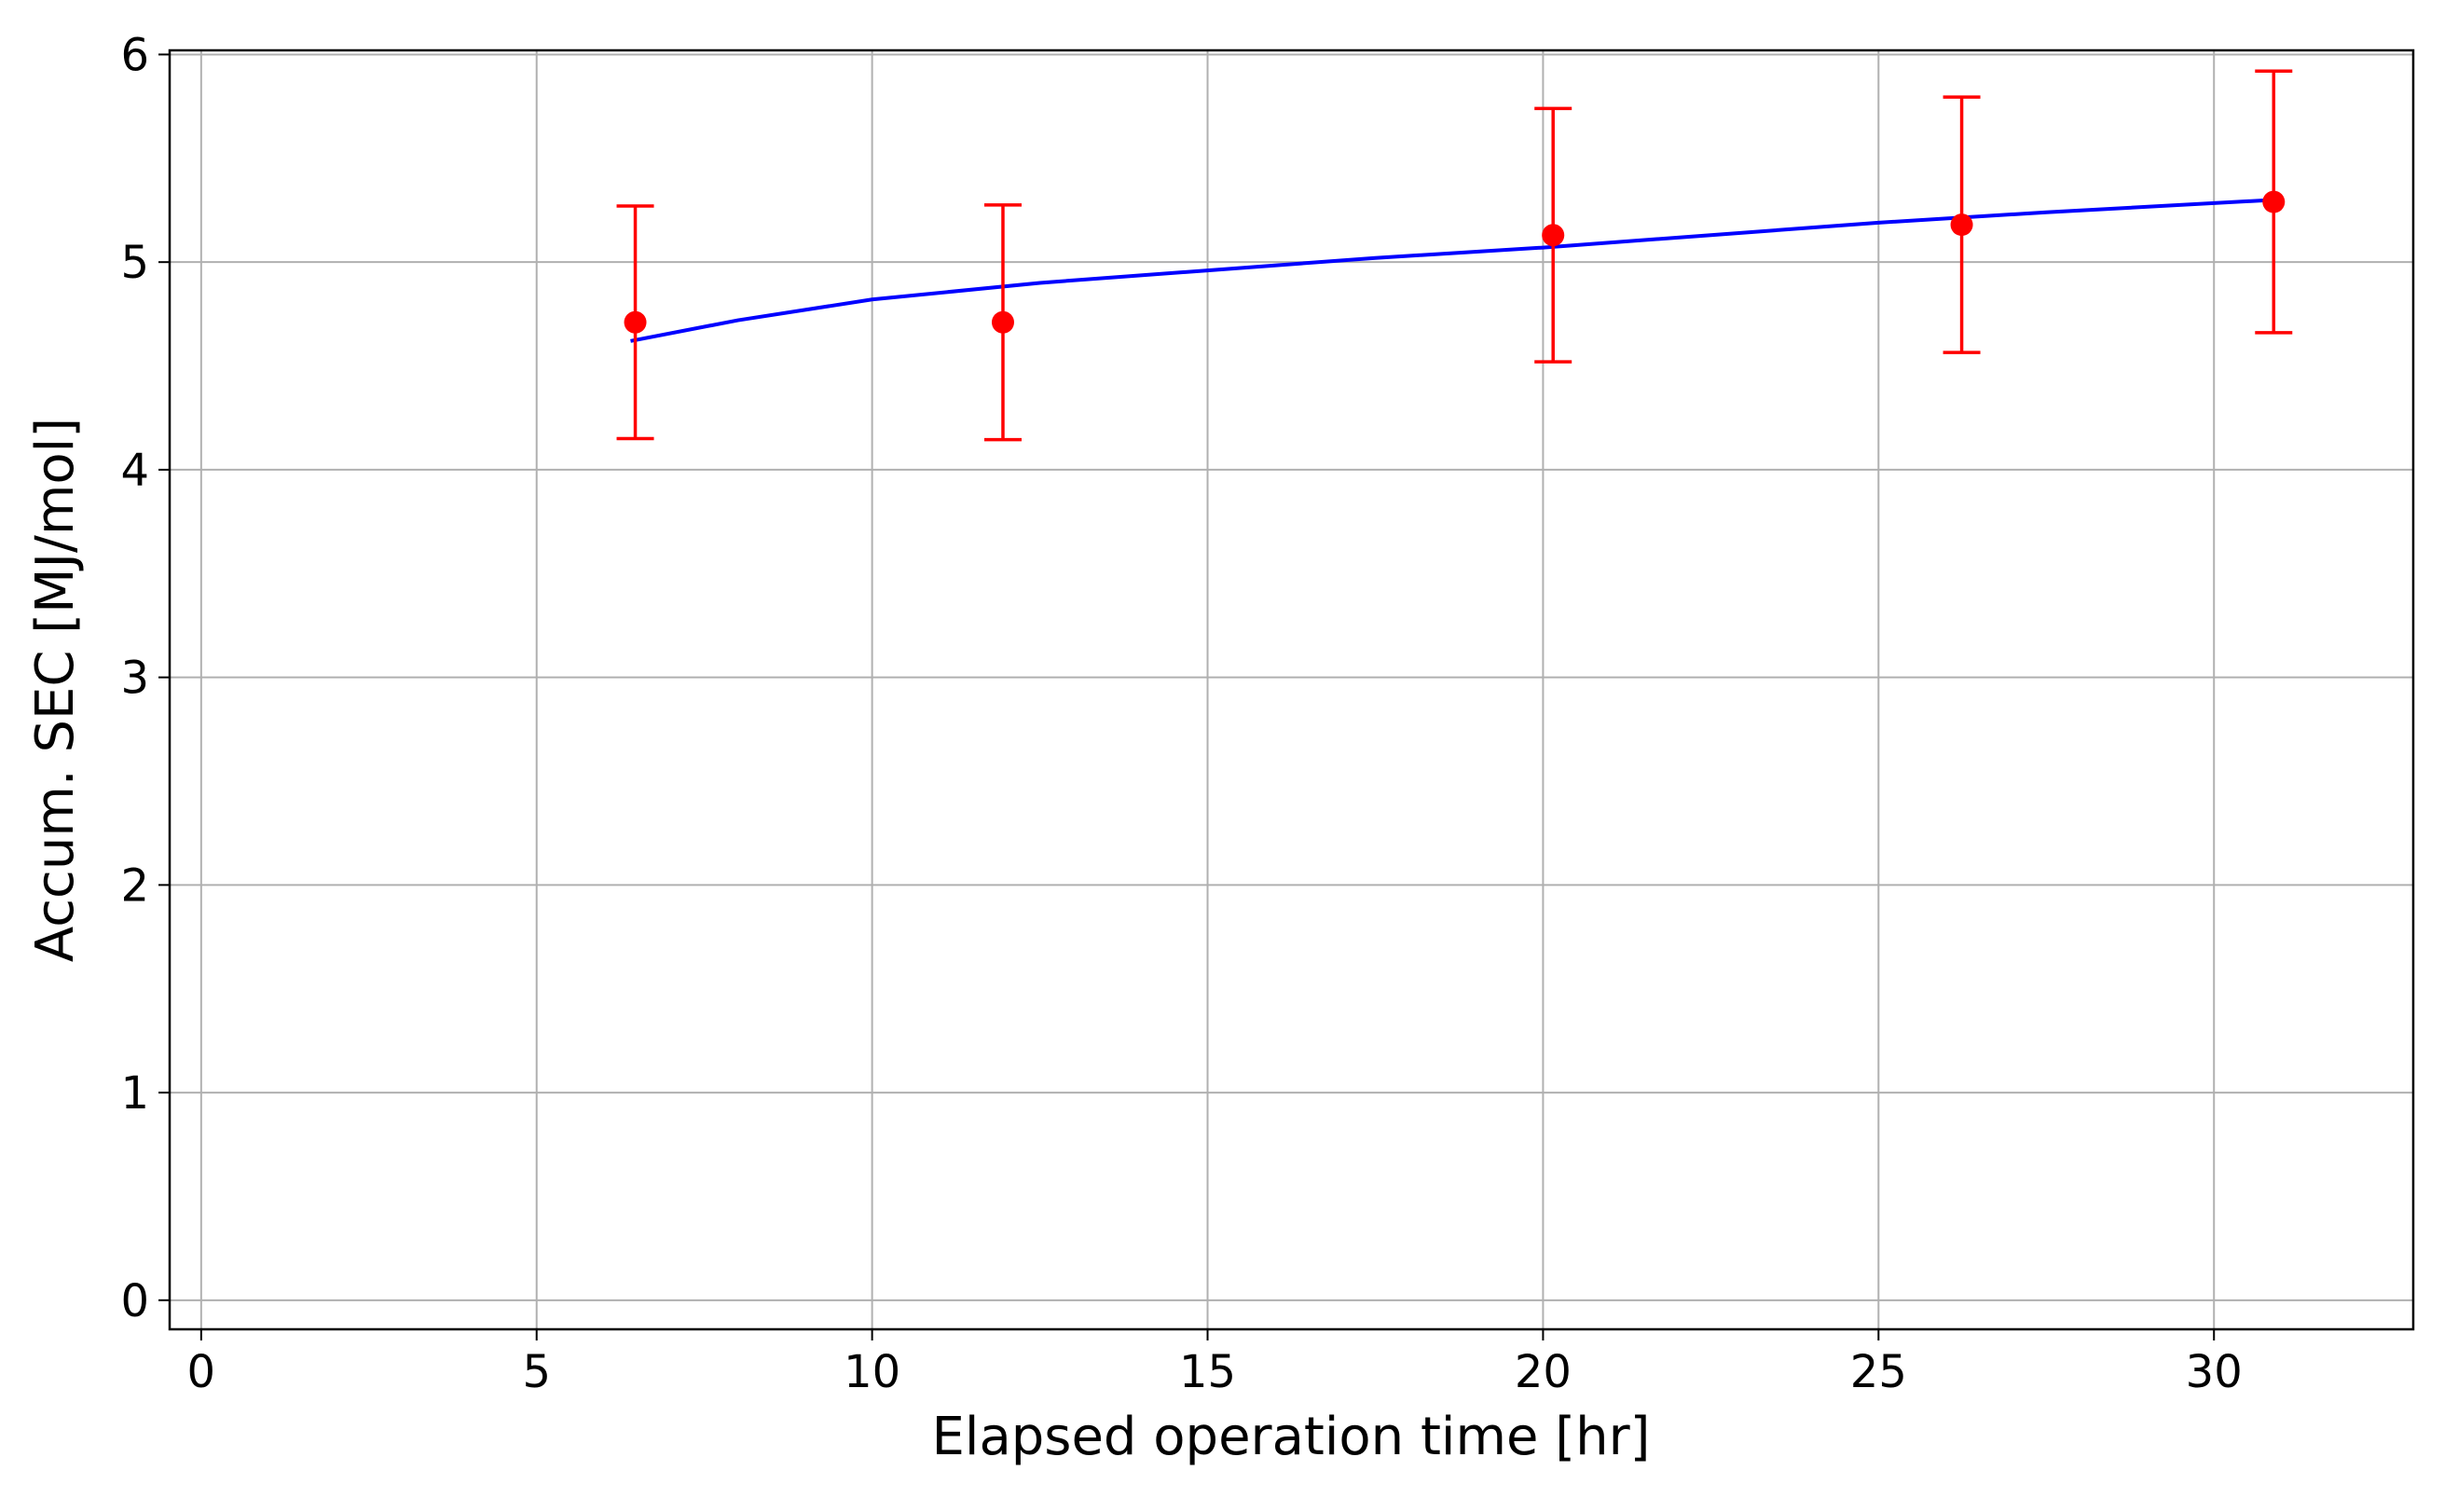  I want to click on x-tick-label: 15, so click(1207, 1372).